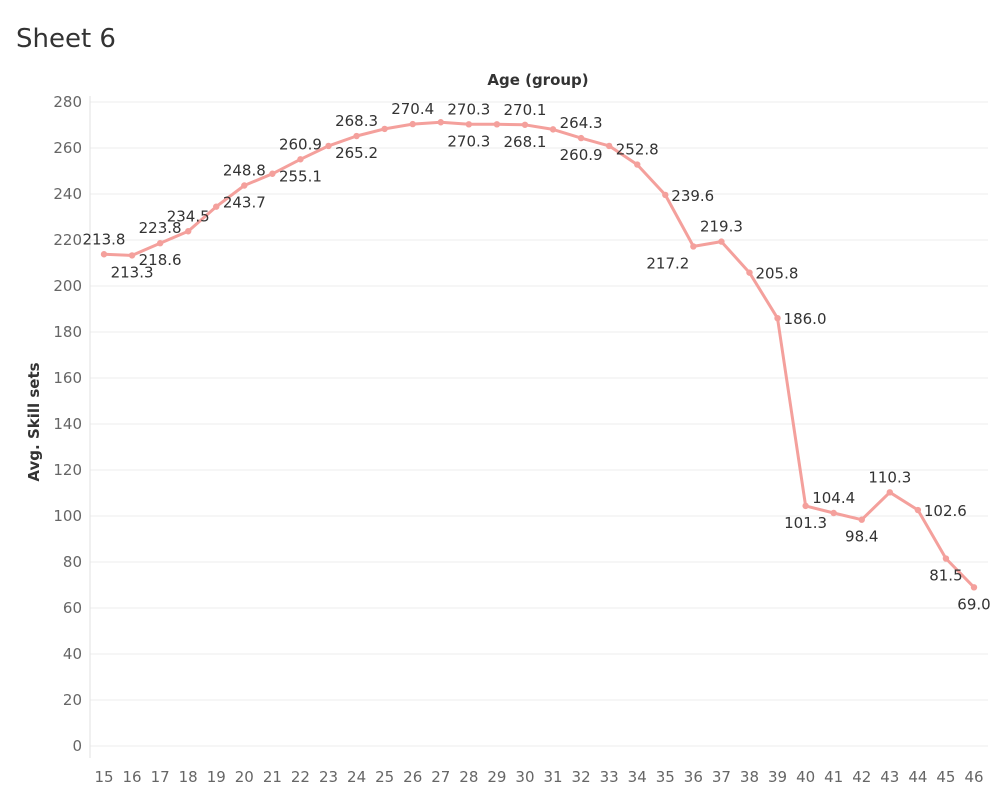 The image size is (1000, 800). What do you see at coordinates (945, 576) in the screenshot?
I see `data-label: 81.5` at bounding box center [945, 576].